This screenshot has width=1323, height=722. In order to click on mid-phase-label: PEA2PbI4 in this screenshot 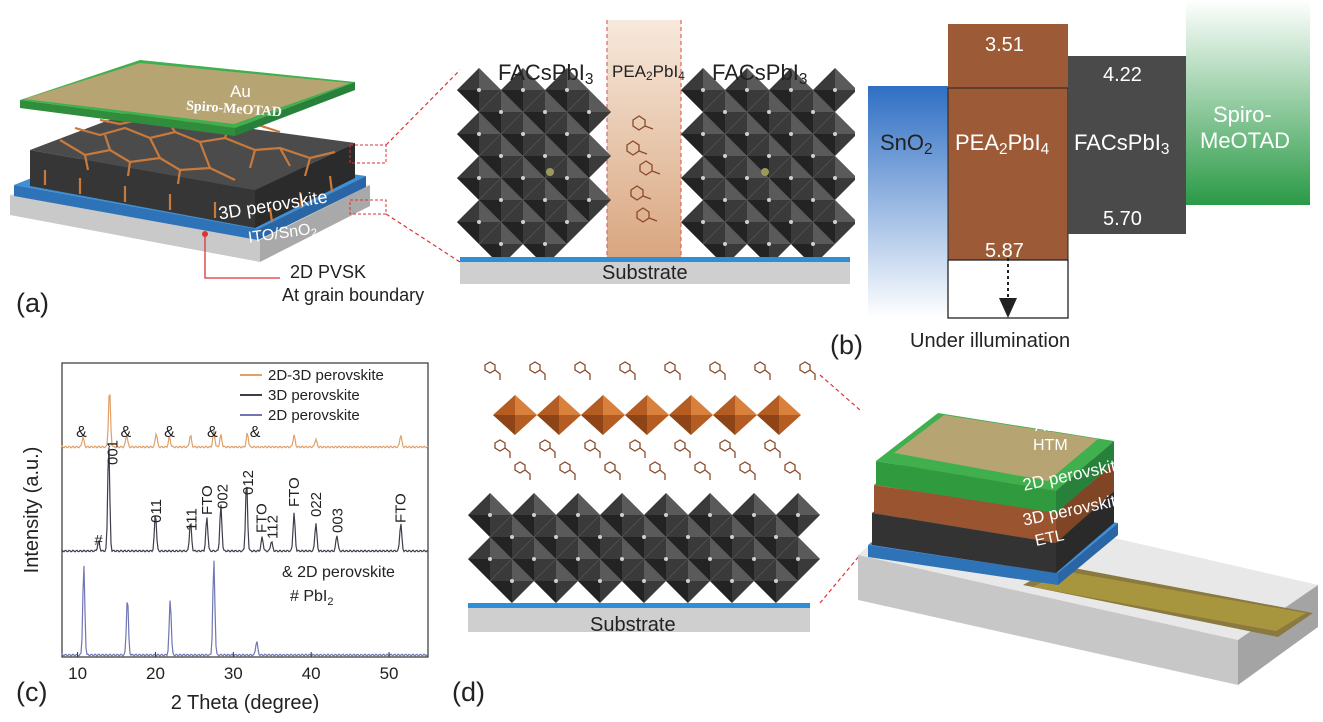, I will do `click(648, 72)`.